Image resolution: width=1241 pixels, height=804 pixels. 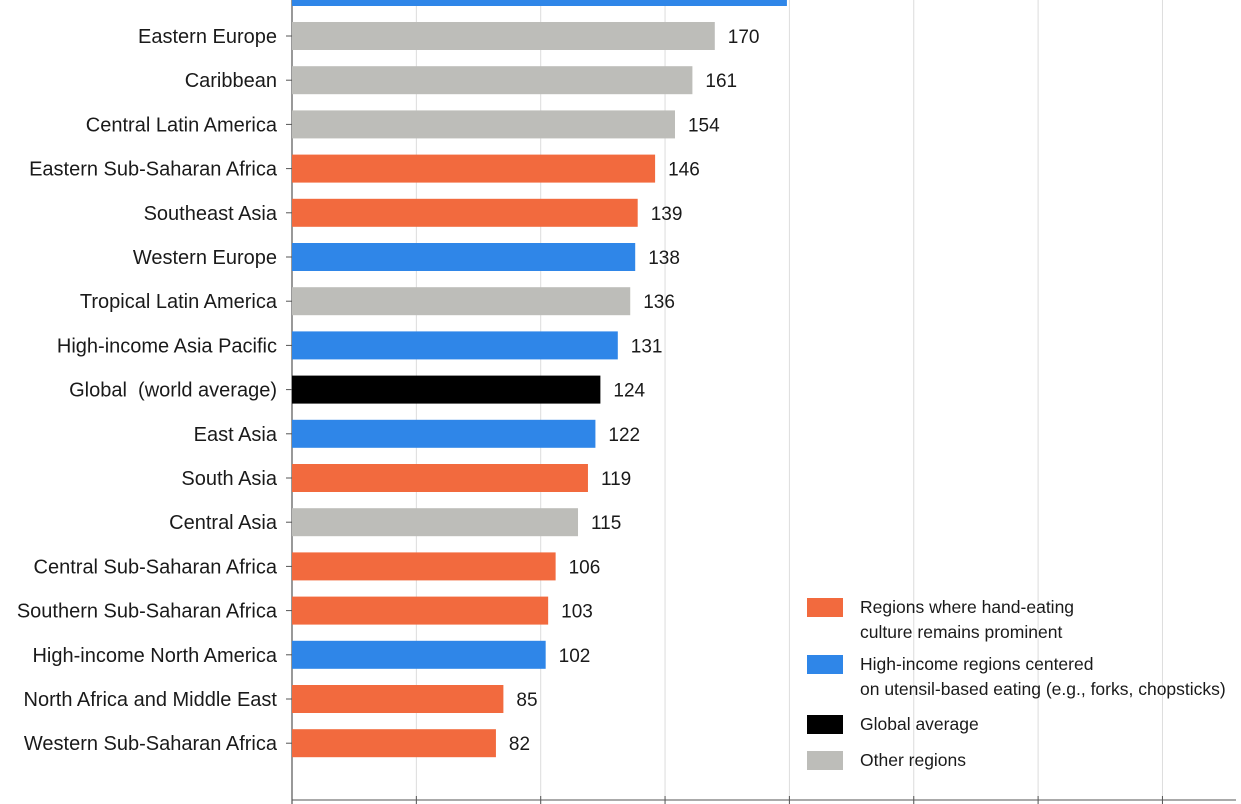 What do you see at coordinates (147, 612) in the screenshot?
I see `category-label: Southern Sub-Saharan Africa` at bounding box center [147, 612].